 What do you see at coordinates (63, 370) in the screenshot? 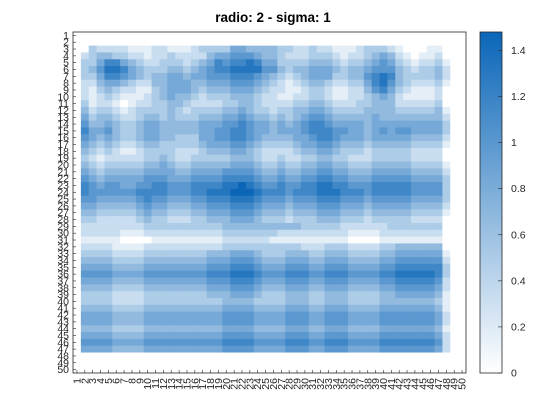
I see `y-tick-label: 50` at bounding box center [63, 370].